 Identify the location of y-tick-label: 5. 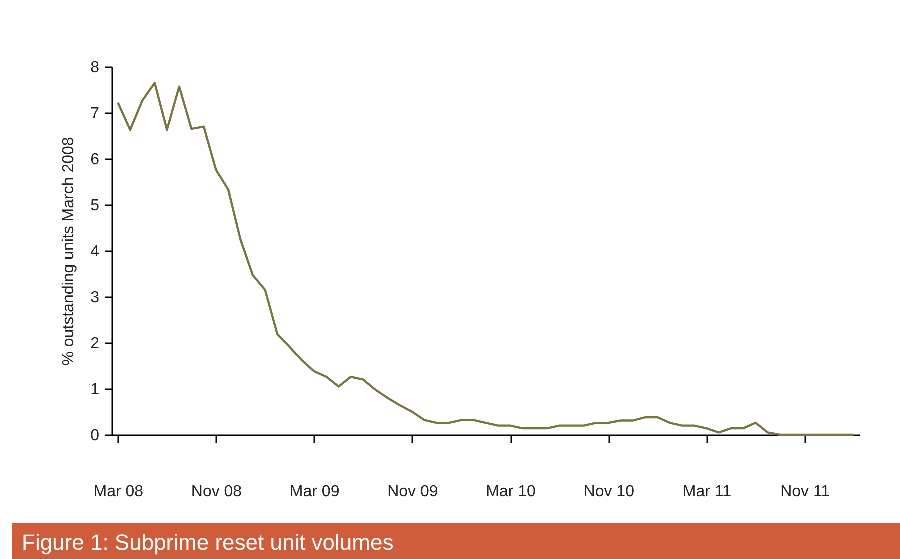
(95, 206).